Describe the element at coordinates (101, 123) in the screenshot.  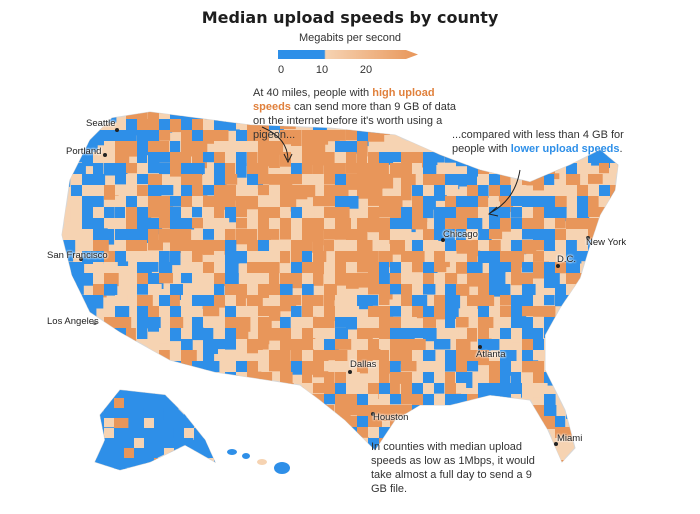
I see `city-label-seattle: Seattle` at that location.